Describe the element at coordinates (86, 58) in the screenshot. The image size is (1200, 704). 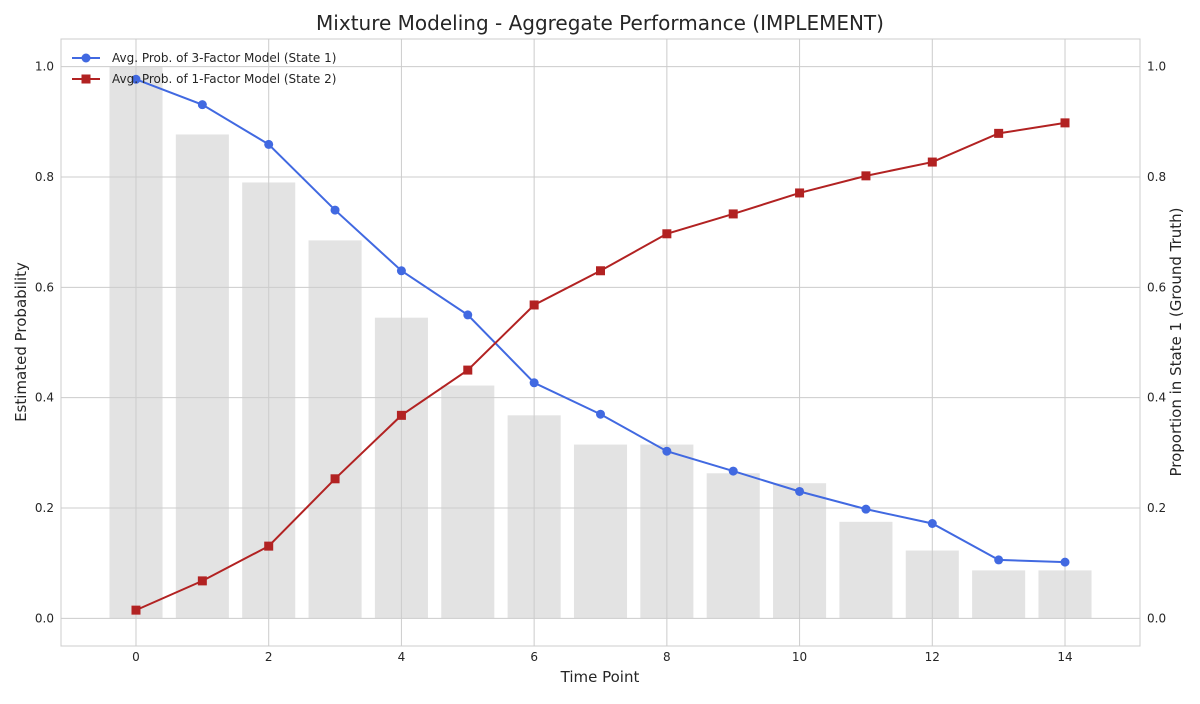
I see `legend-marker-3-factor` at that location.